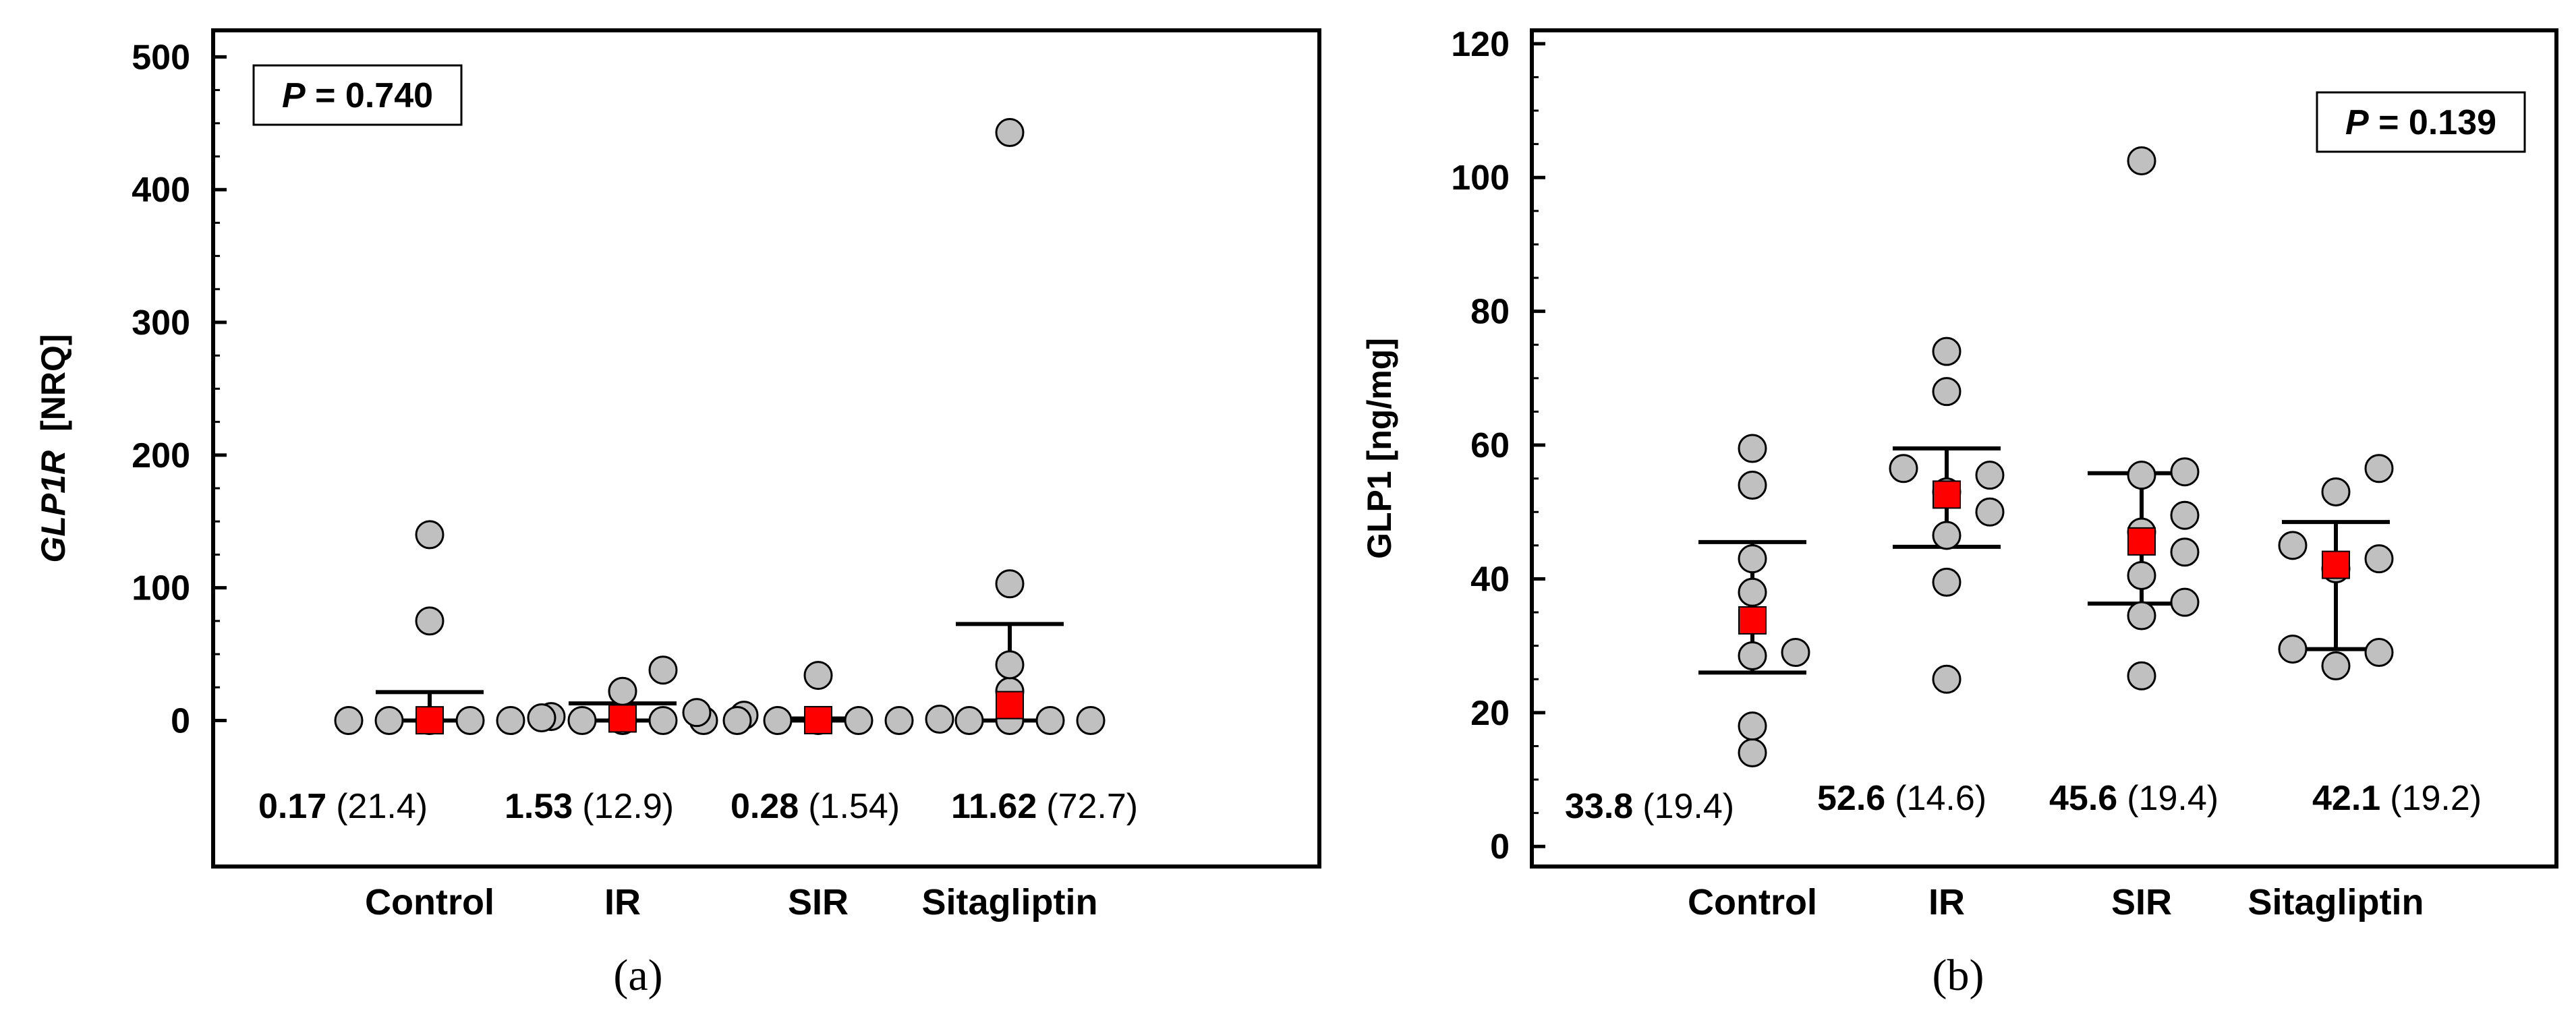 This screenshot has height=1027, width=2576. What do you see at coordinates (179, 389) in the screenshot?
I see `y-ticks-a: 0 100 200 300 400 500` at bounding box center [179, 389].